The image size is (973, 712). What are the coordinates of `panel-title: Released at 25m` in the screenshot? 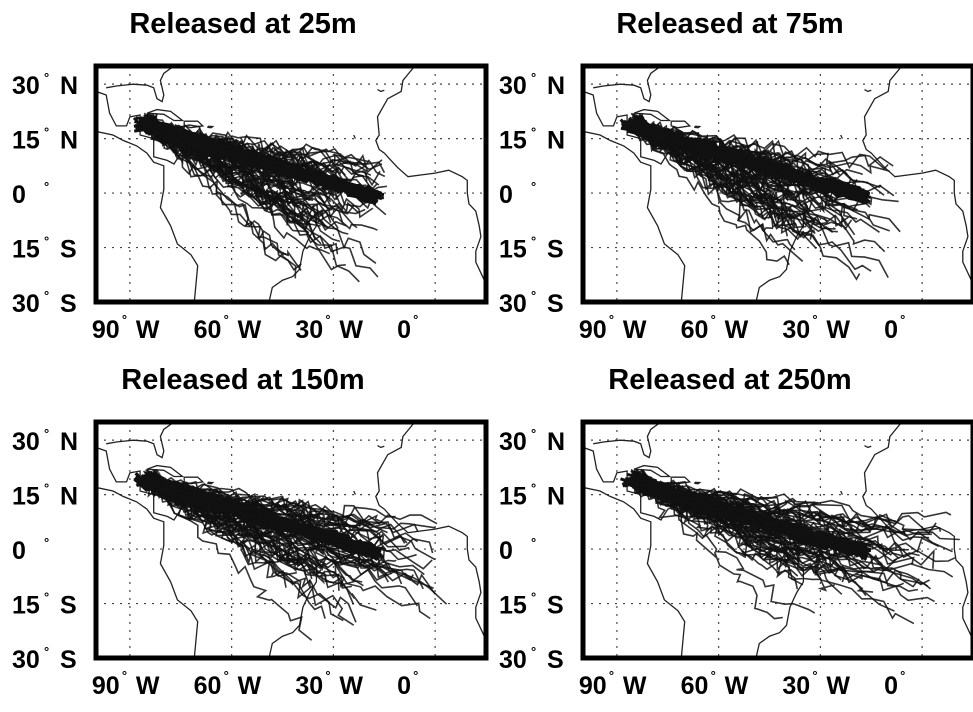 It's located at (243, 24).